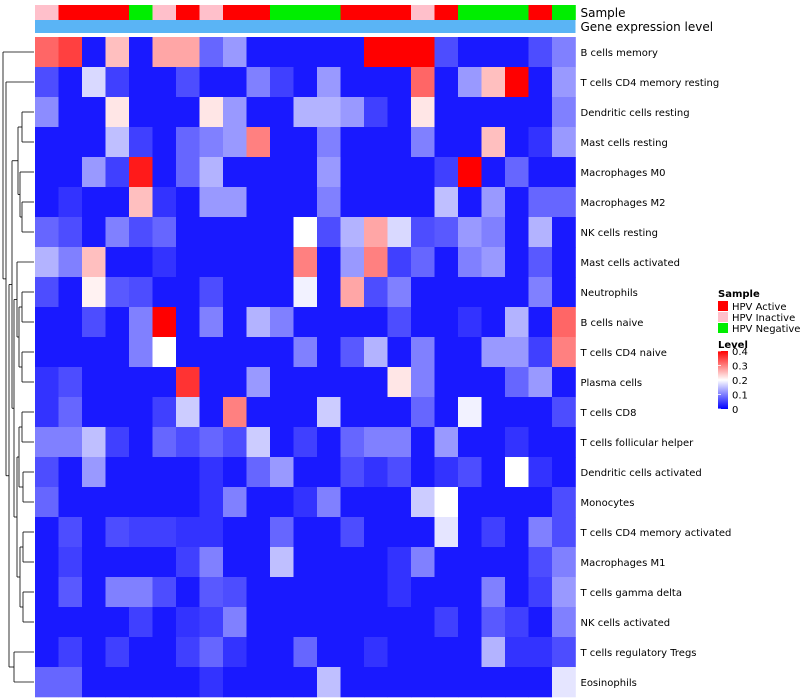 This screenshot has height=700, width=800. I want to click on row-label: Plasma cells, so click(612, 383).